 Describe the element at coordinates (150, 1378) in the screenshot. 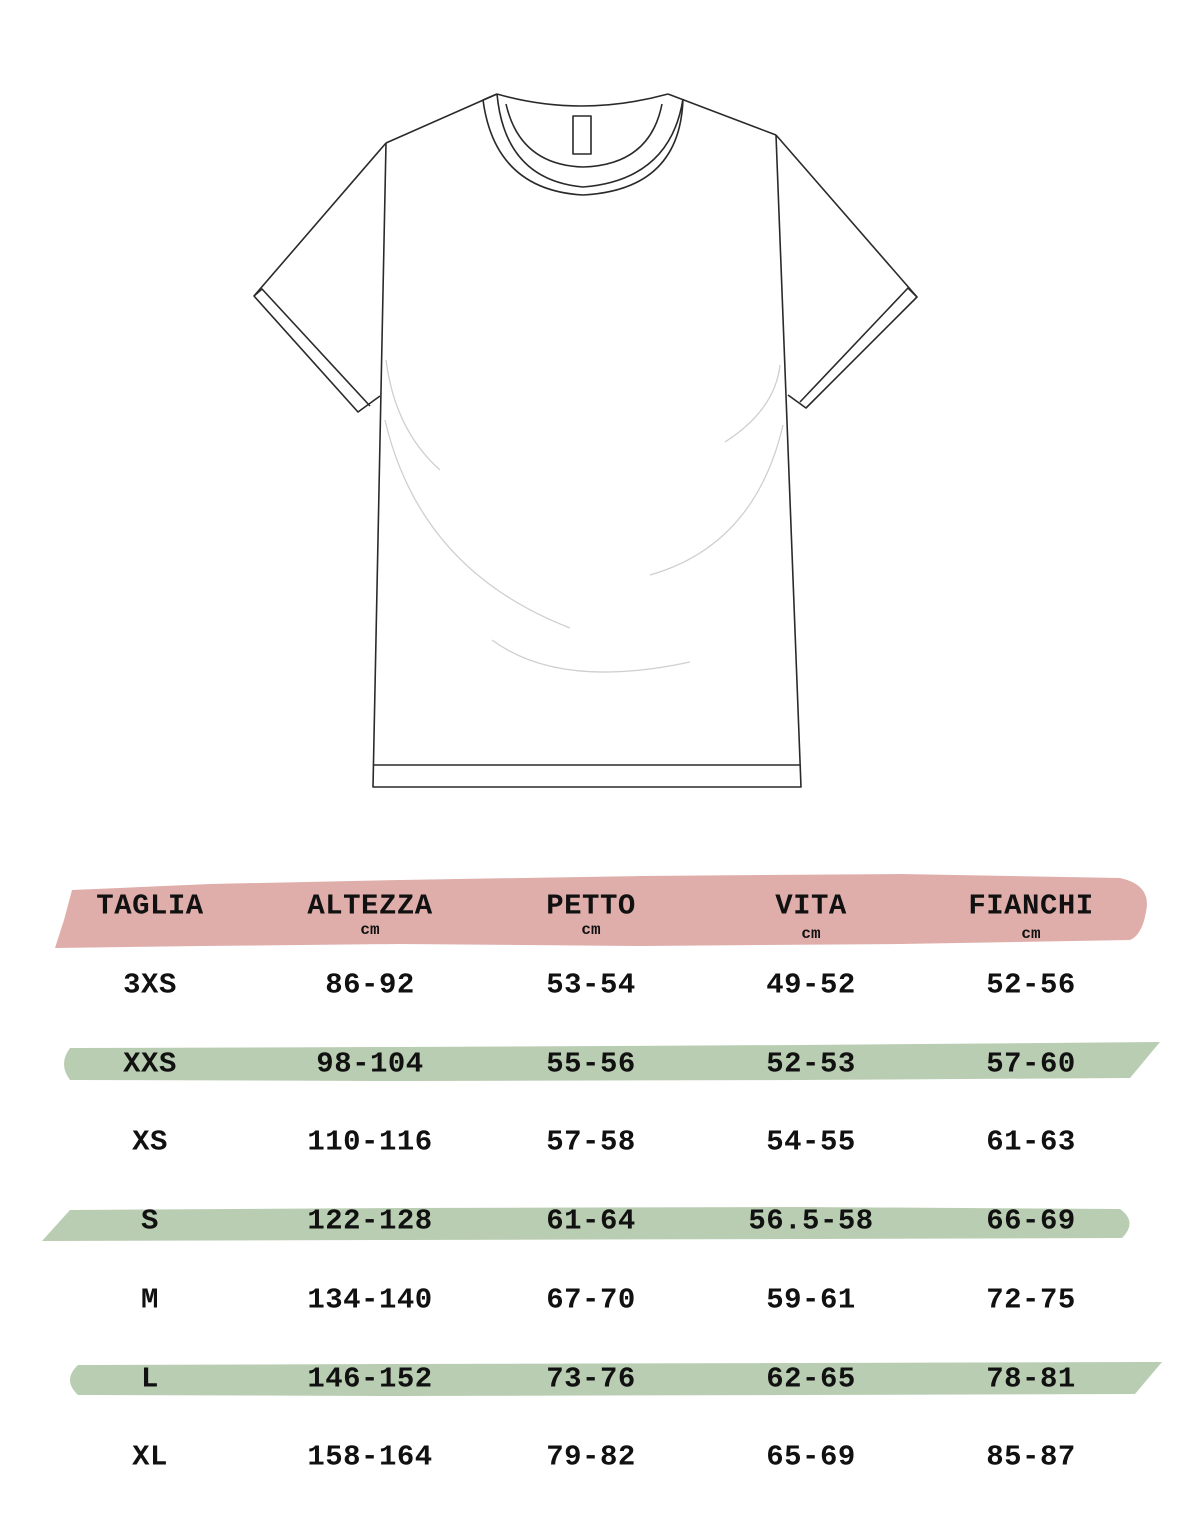

I see `size-label: L` at that location.